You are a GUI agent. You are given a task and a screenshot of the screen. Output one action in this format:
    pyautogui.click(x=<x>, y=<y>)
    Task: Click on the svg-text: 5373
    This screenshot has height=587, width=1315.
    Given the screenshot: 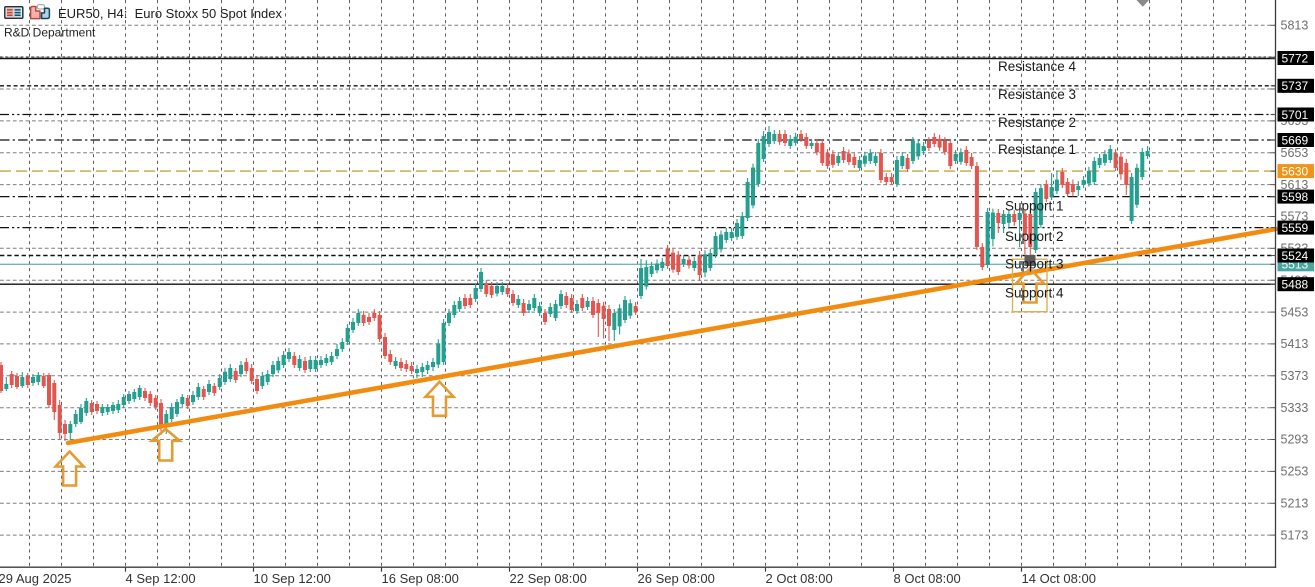 What is the action you would take?
    pyautogui.click(x=1295, y=376)
    